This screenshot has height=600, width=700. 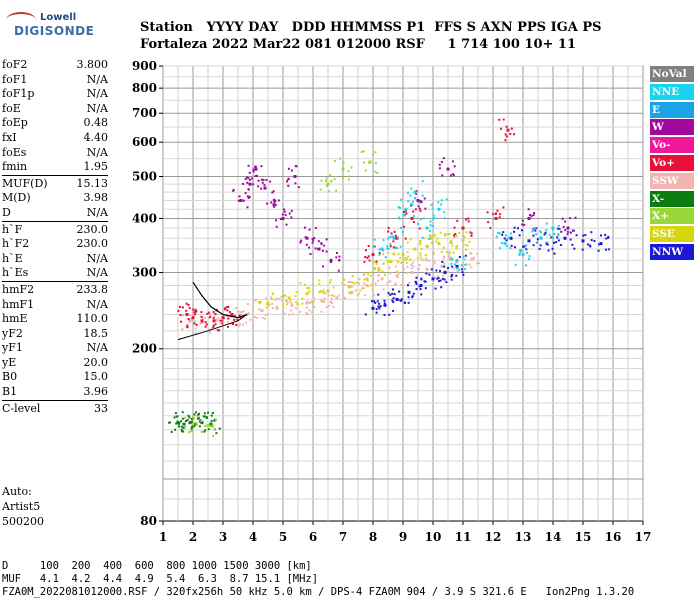 What do you see at coordinates (148, 521) in the screenshot?
I see `y-tick-label: 80` at bounding box center [148, 521].